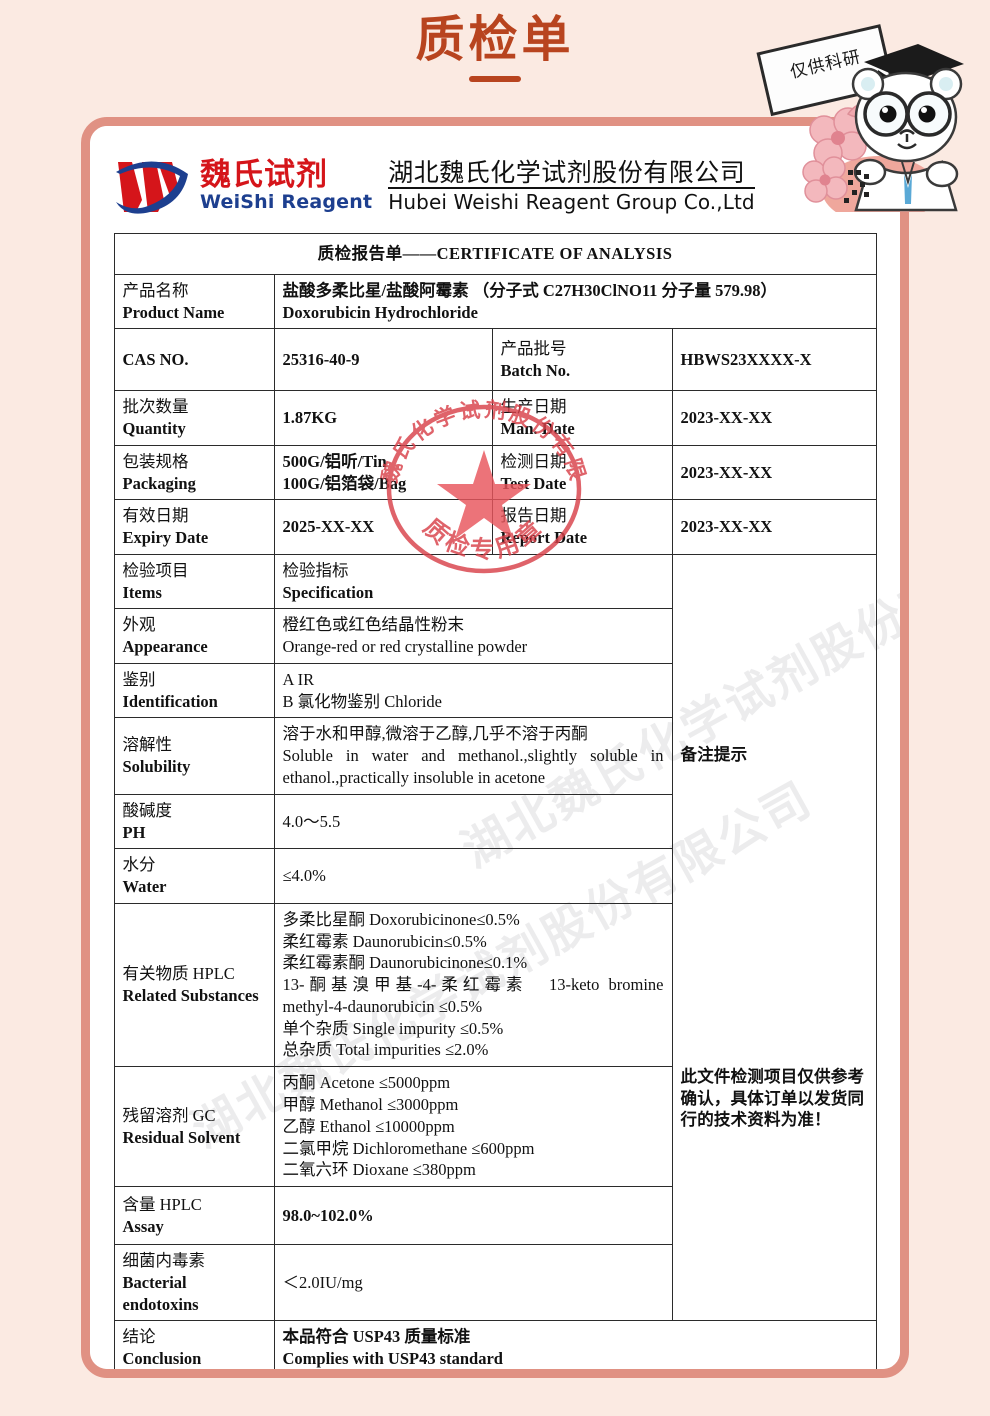  I want to click on spec-line: 丙酮 Acetone ≤5000ppm, so click(366, 1083).